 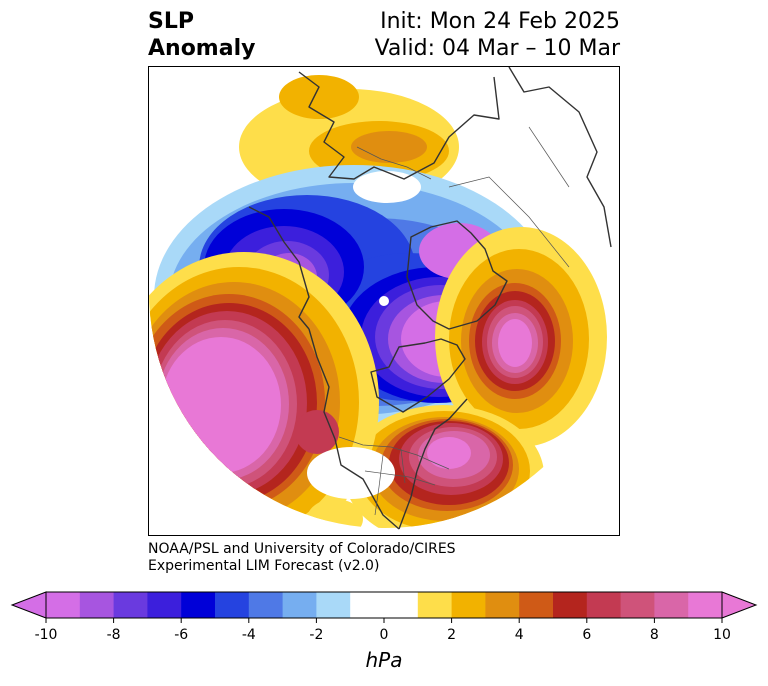 What do you see at coordinates (500, 21) in the screenshot?
I see `init-date: Init: Mon 24 Feb 2025` at bounding box center [500, 21].